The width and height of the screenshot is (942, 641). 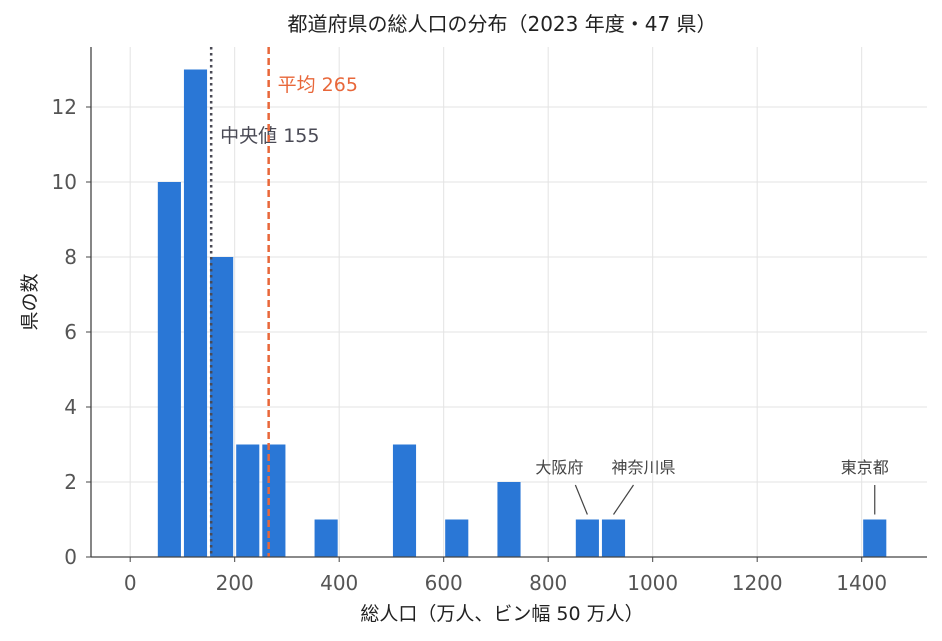 What do you see at coordinates (235, 583) in the screenshot?
I see `x-tick-label: 200` at bounding box center [235, 583].